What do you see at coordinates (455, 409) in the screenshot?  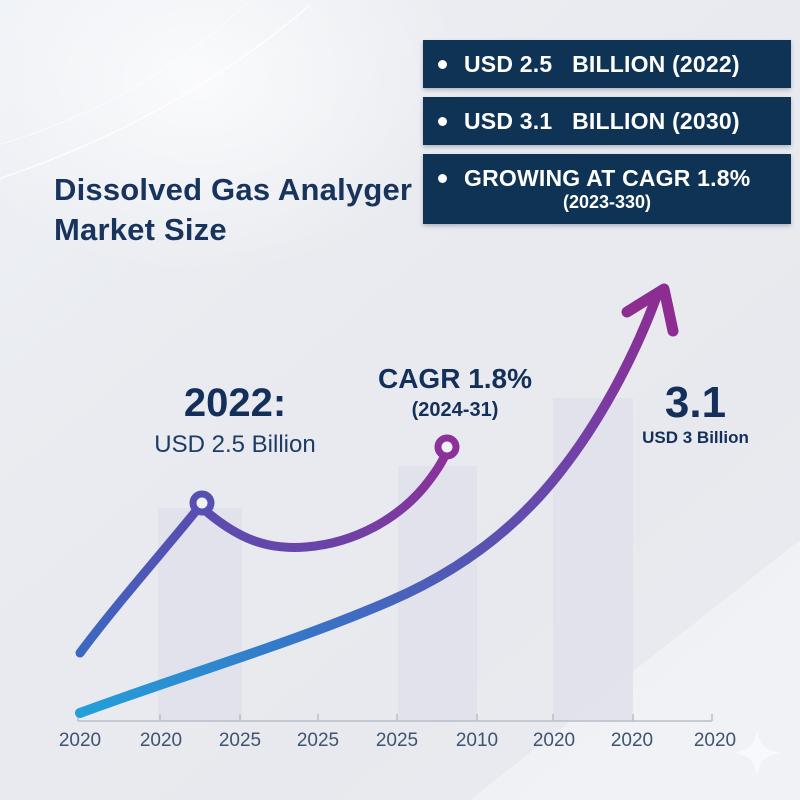 I see `annotation-cagr-period: (2024-31)` at bounding box center [455, 409].